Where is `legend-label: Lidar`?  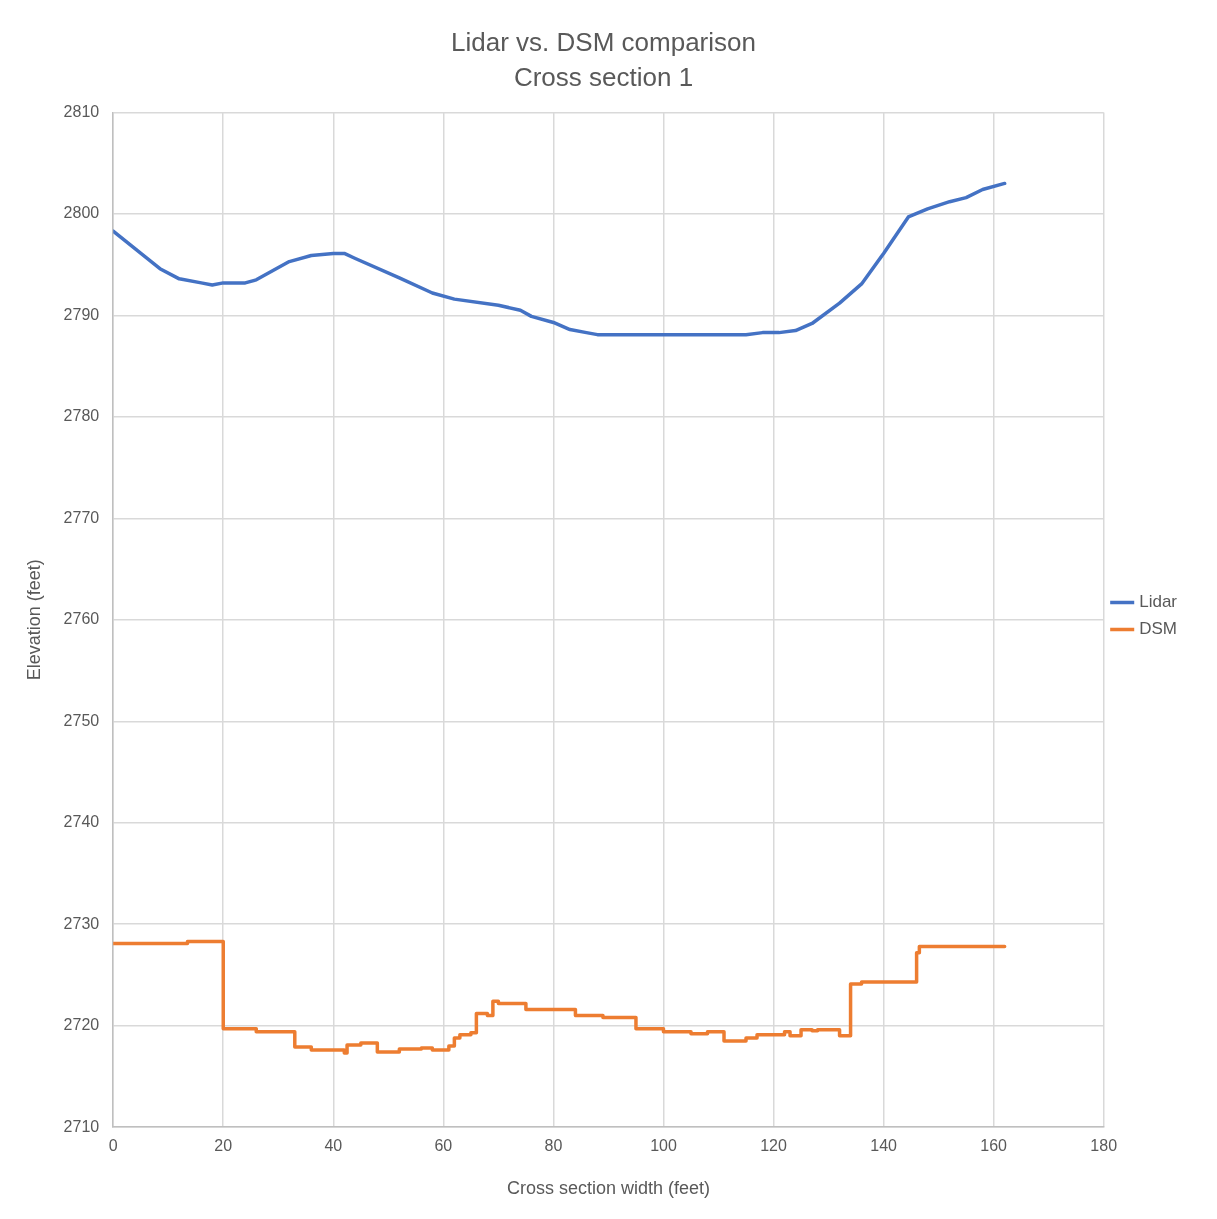
legend-label: Lidar is located at coordinates (1158, 602).